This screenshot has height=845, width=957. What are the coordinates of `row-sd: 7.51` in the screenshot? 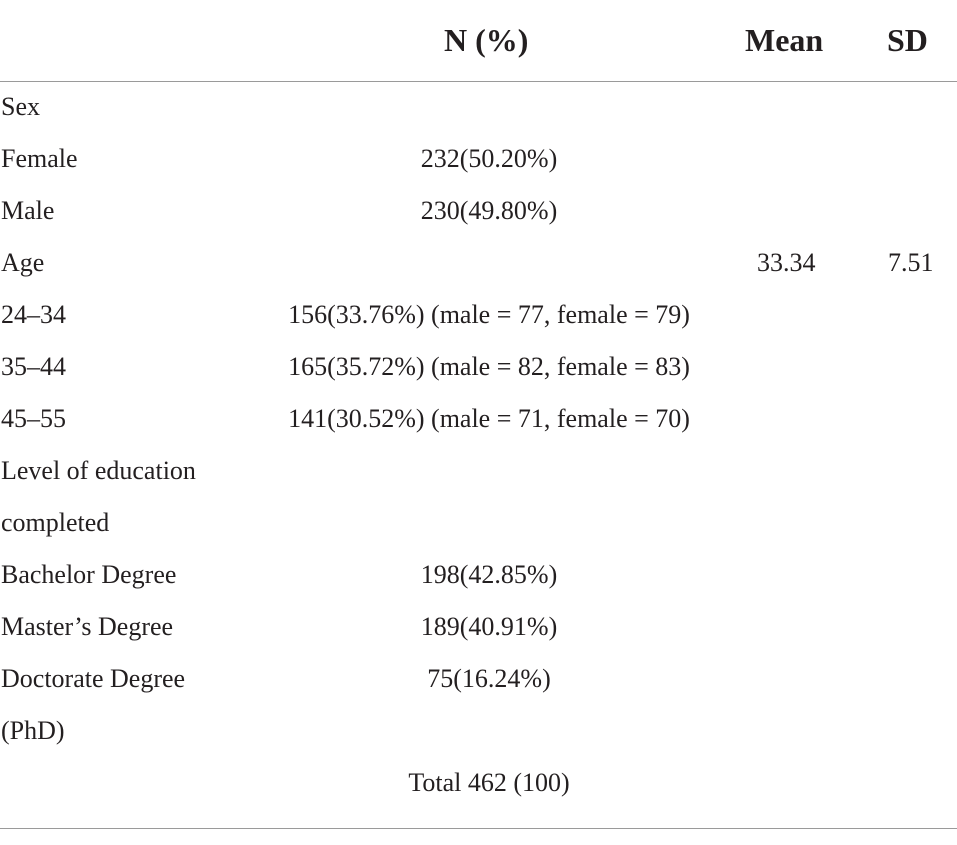 It's located at (911, 262).